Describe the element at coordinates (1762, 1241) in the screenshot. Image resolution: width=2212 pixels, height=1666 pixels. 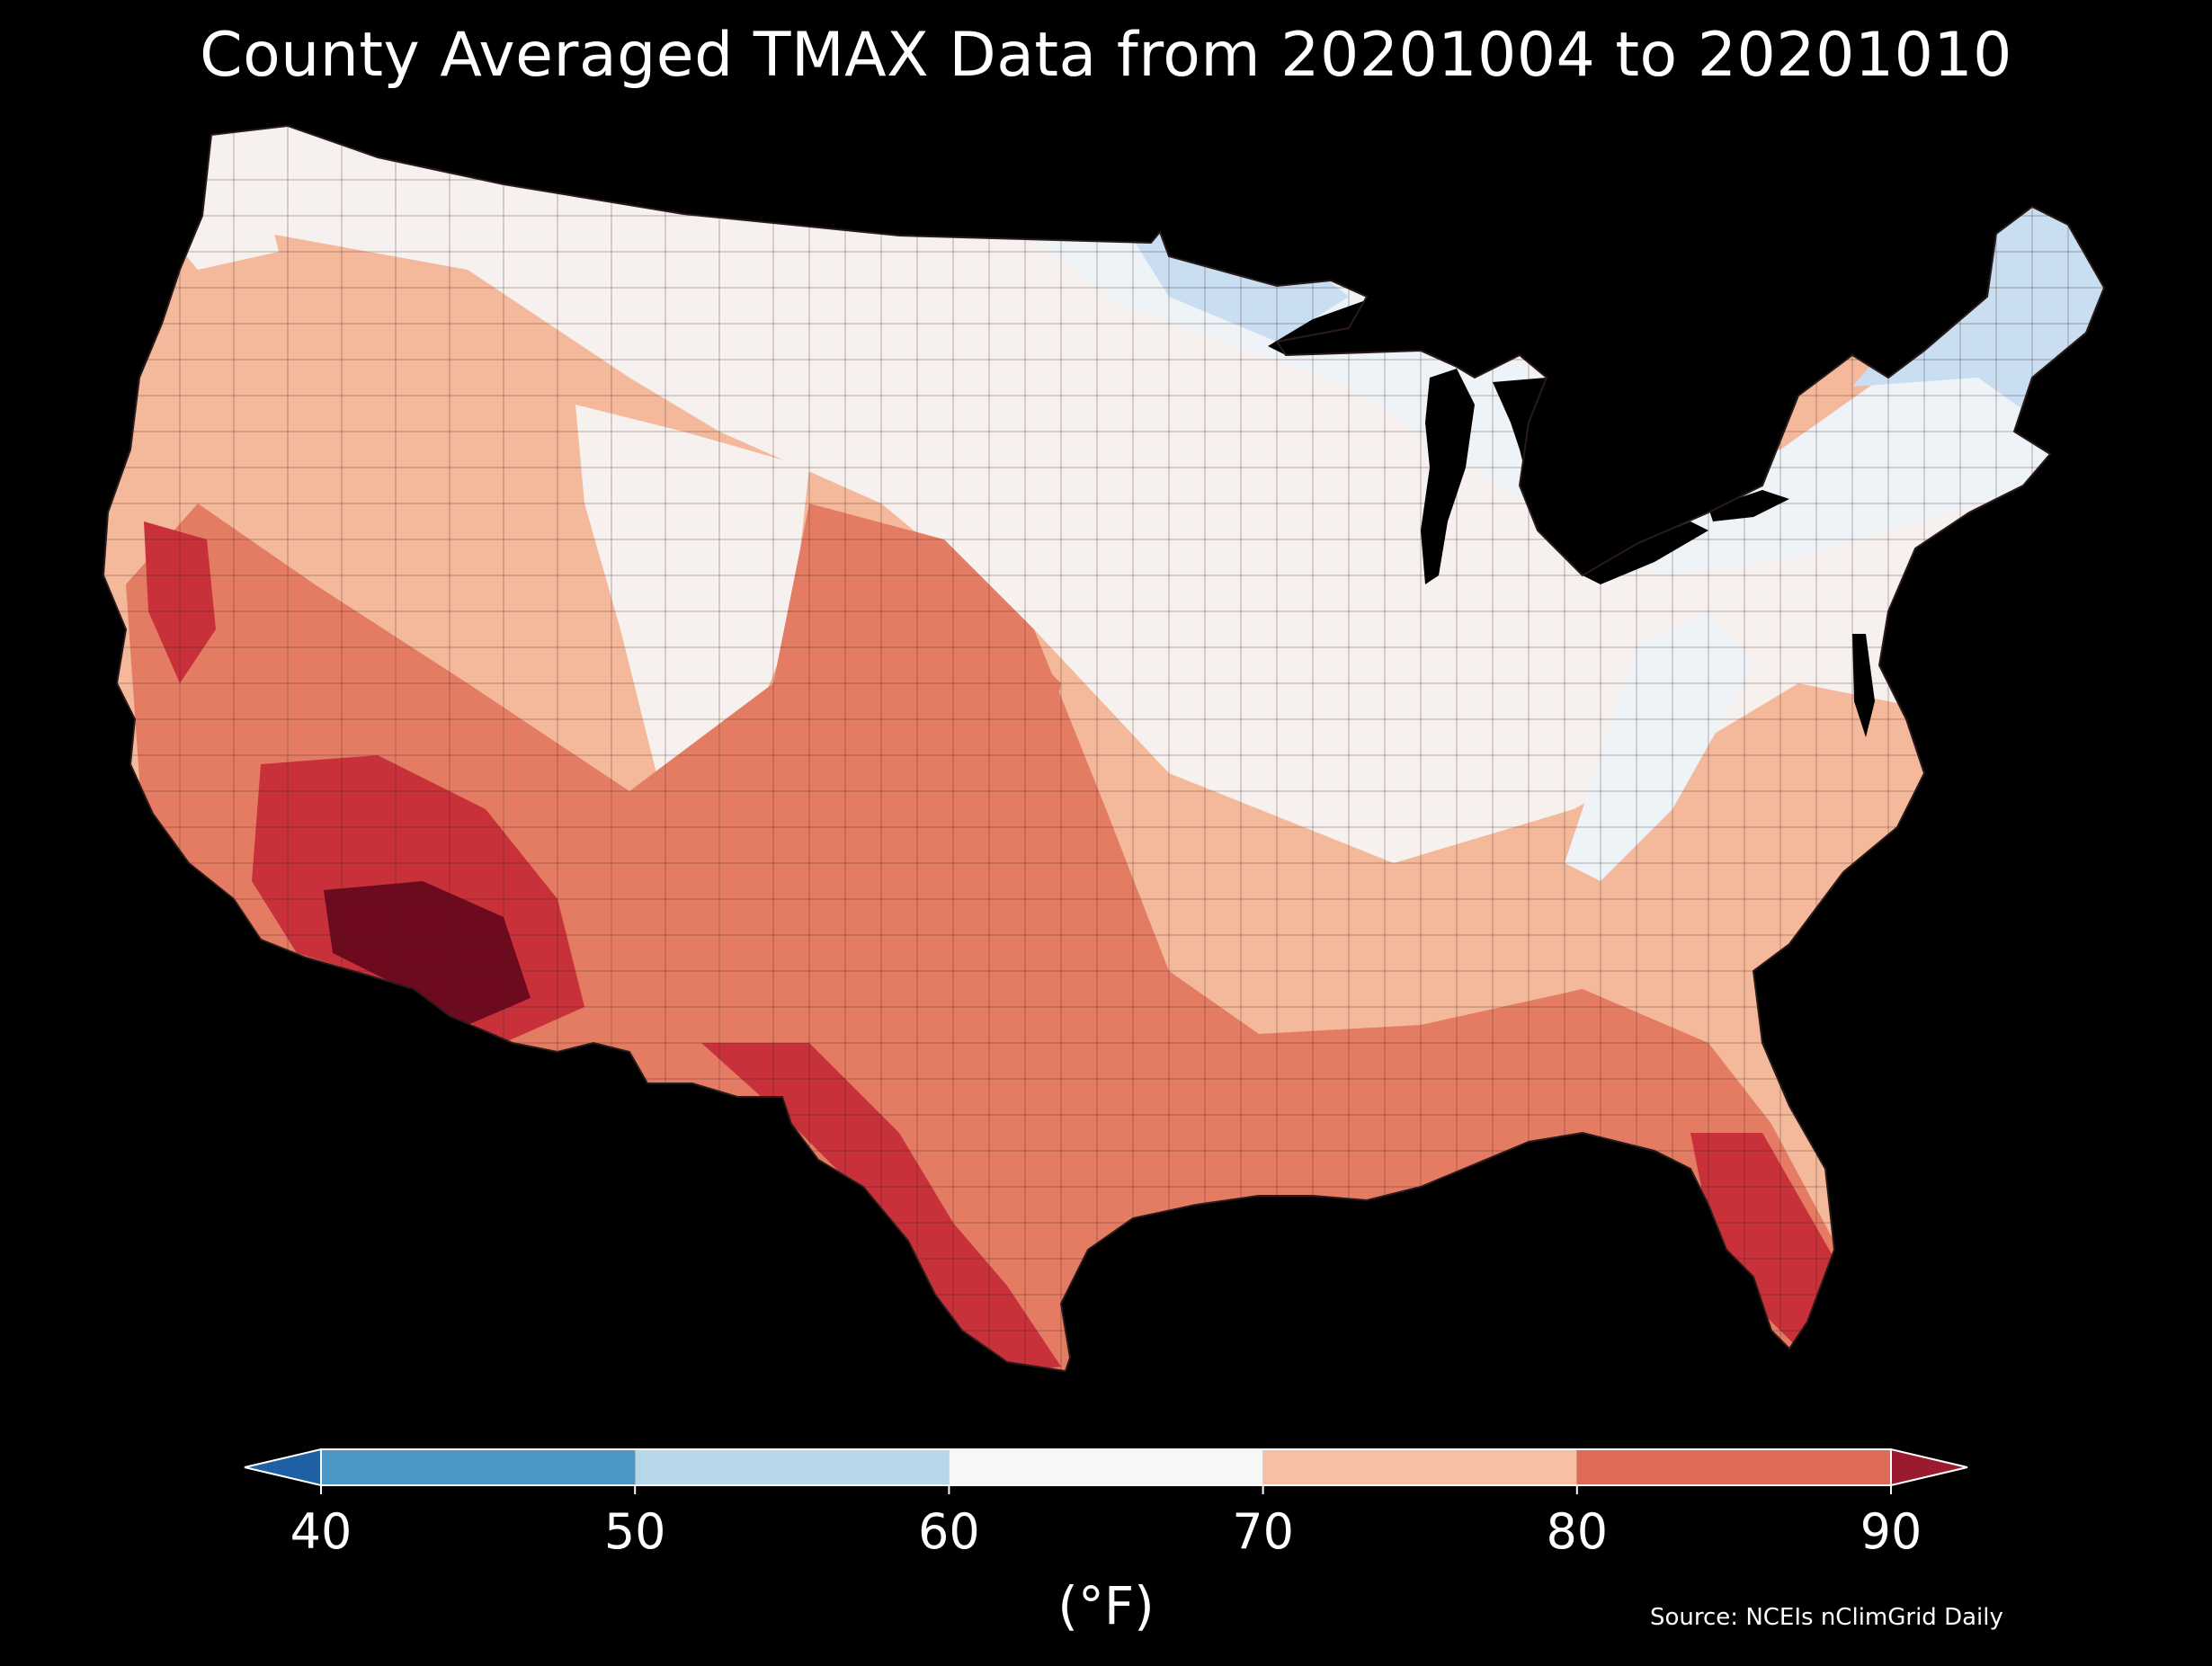
I see `region-florida-very-hot` at that location.